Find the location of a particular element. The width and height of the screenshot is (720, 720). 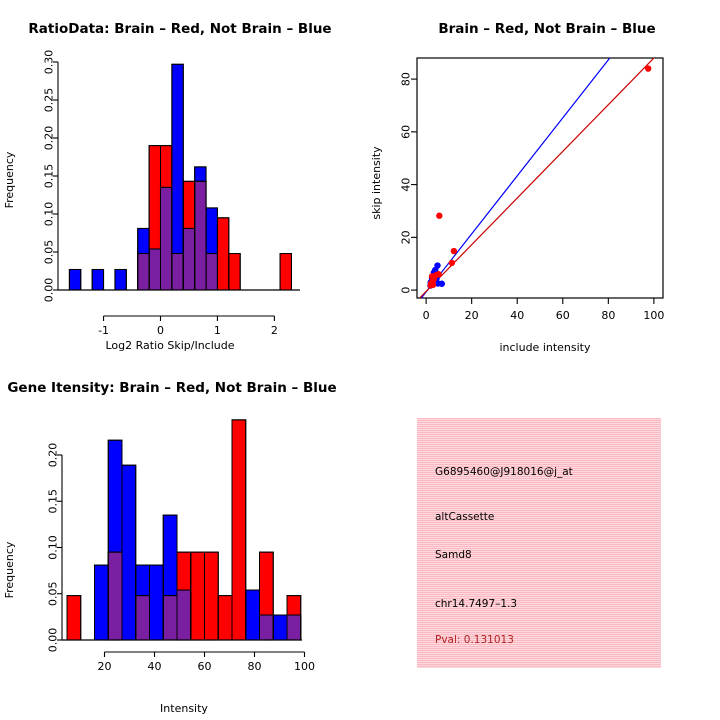

info-pval: Pval: 0.131013 is located at coordinates (474, 640).